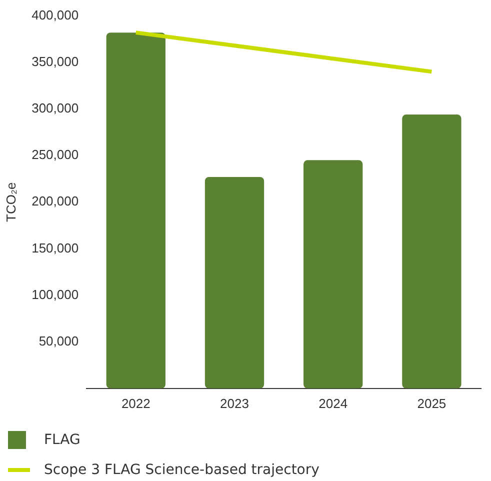 The height and width of the screenshot is (481, 491). I want to click on y-tick-label: 300,000, so click(55, 108).